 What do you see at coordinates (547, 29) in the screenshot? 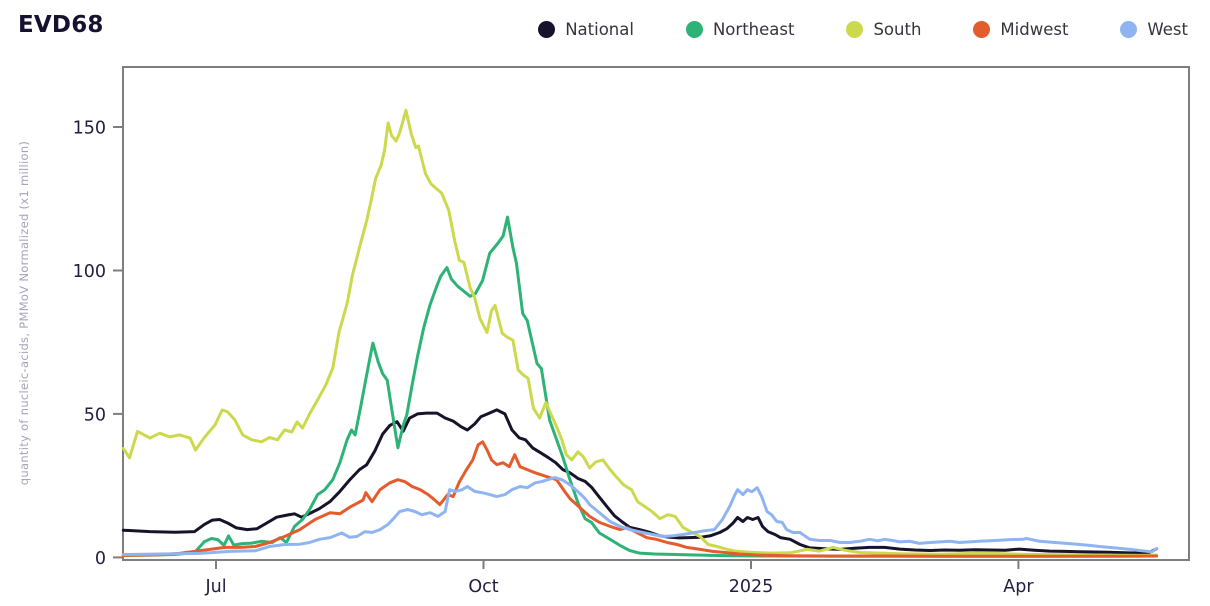
I see `legend-dot-national` at bounding box center [547, 29].